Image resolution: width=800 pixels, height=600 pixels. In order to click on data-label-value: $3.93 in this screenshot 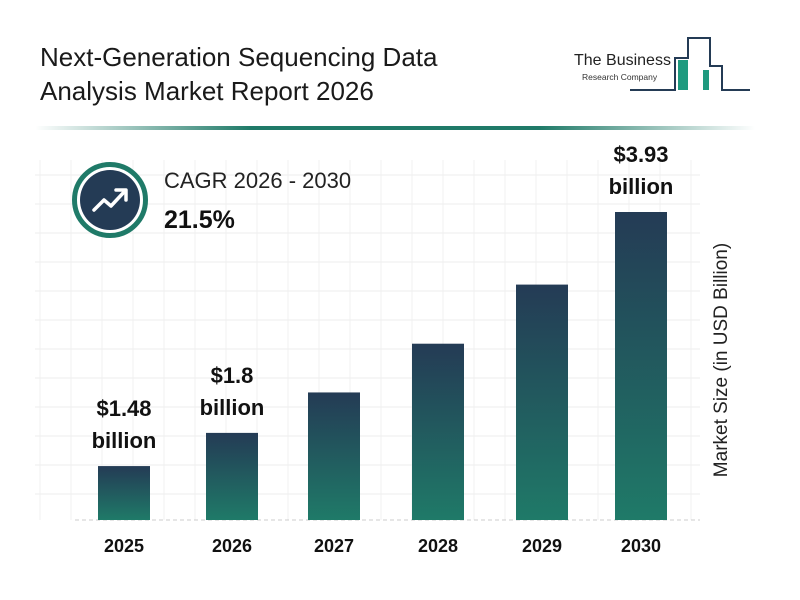, I will do `click(640, 154)`.